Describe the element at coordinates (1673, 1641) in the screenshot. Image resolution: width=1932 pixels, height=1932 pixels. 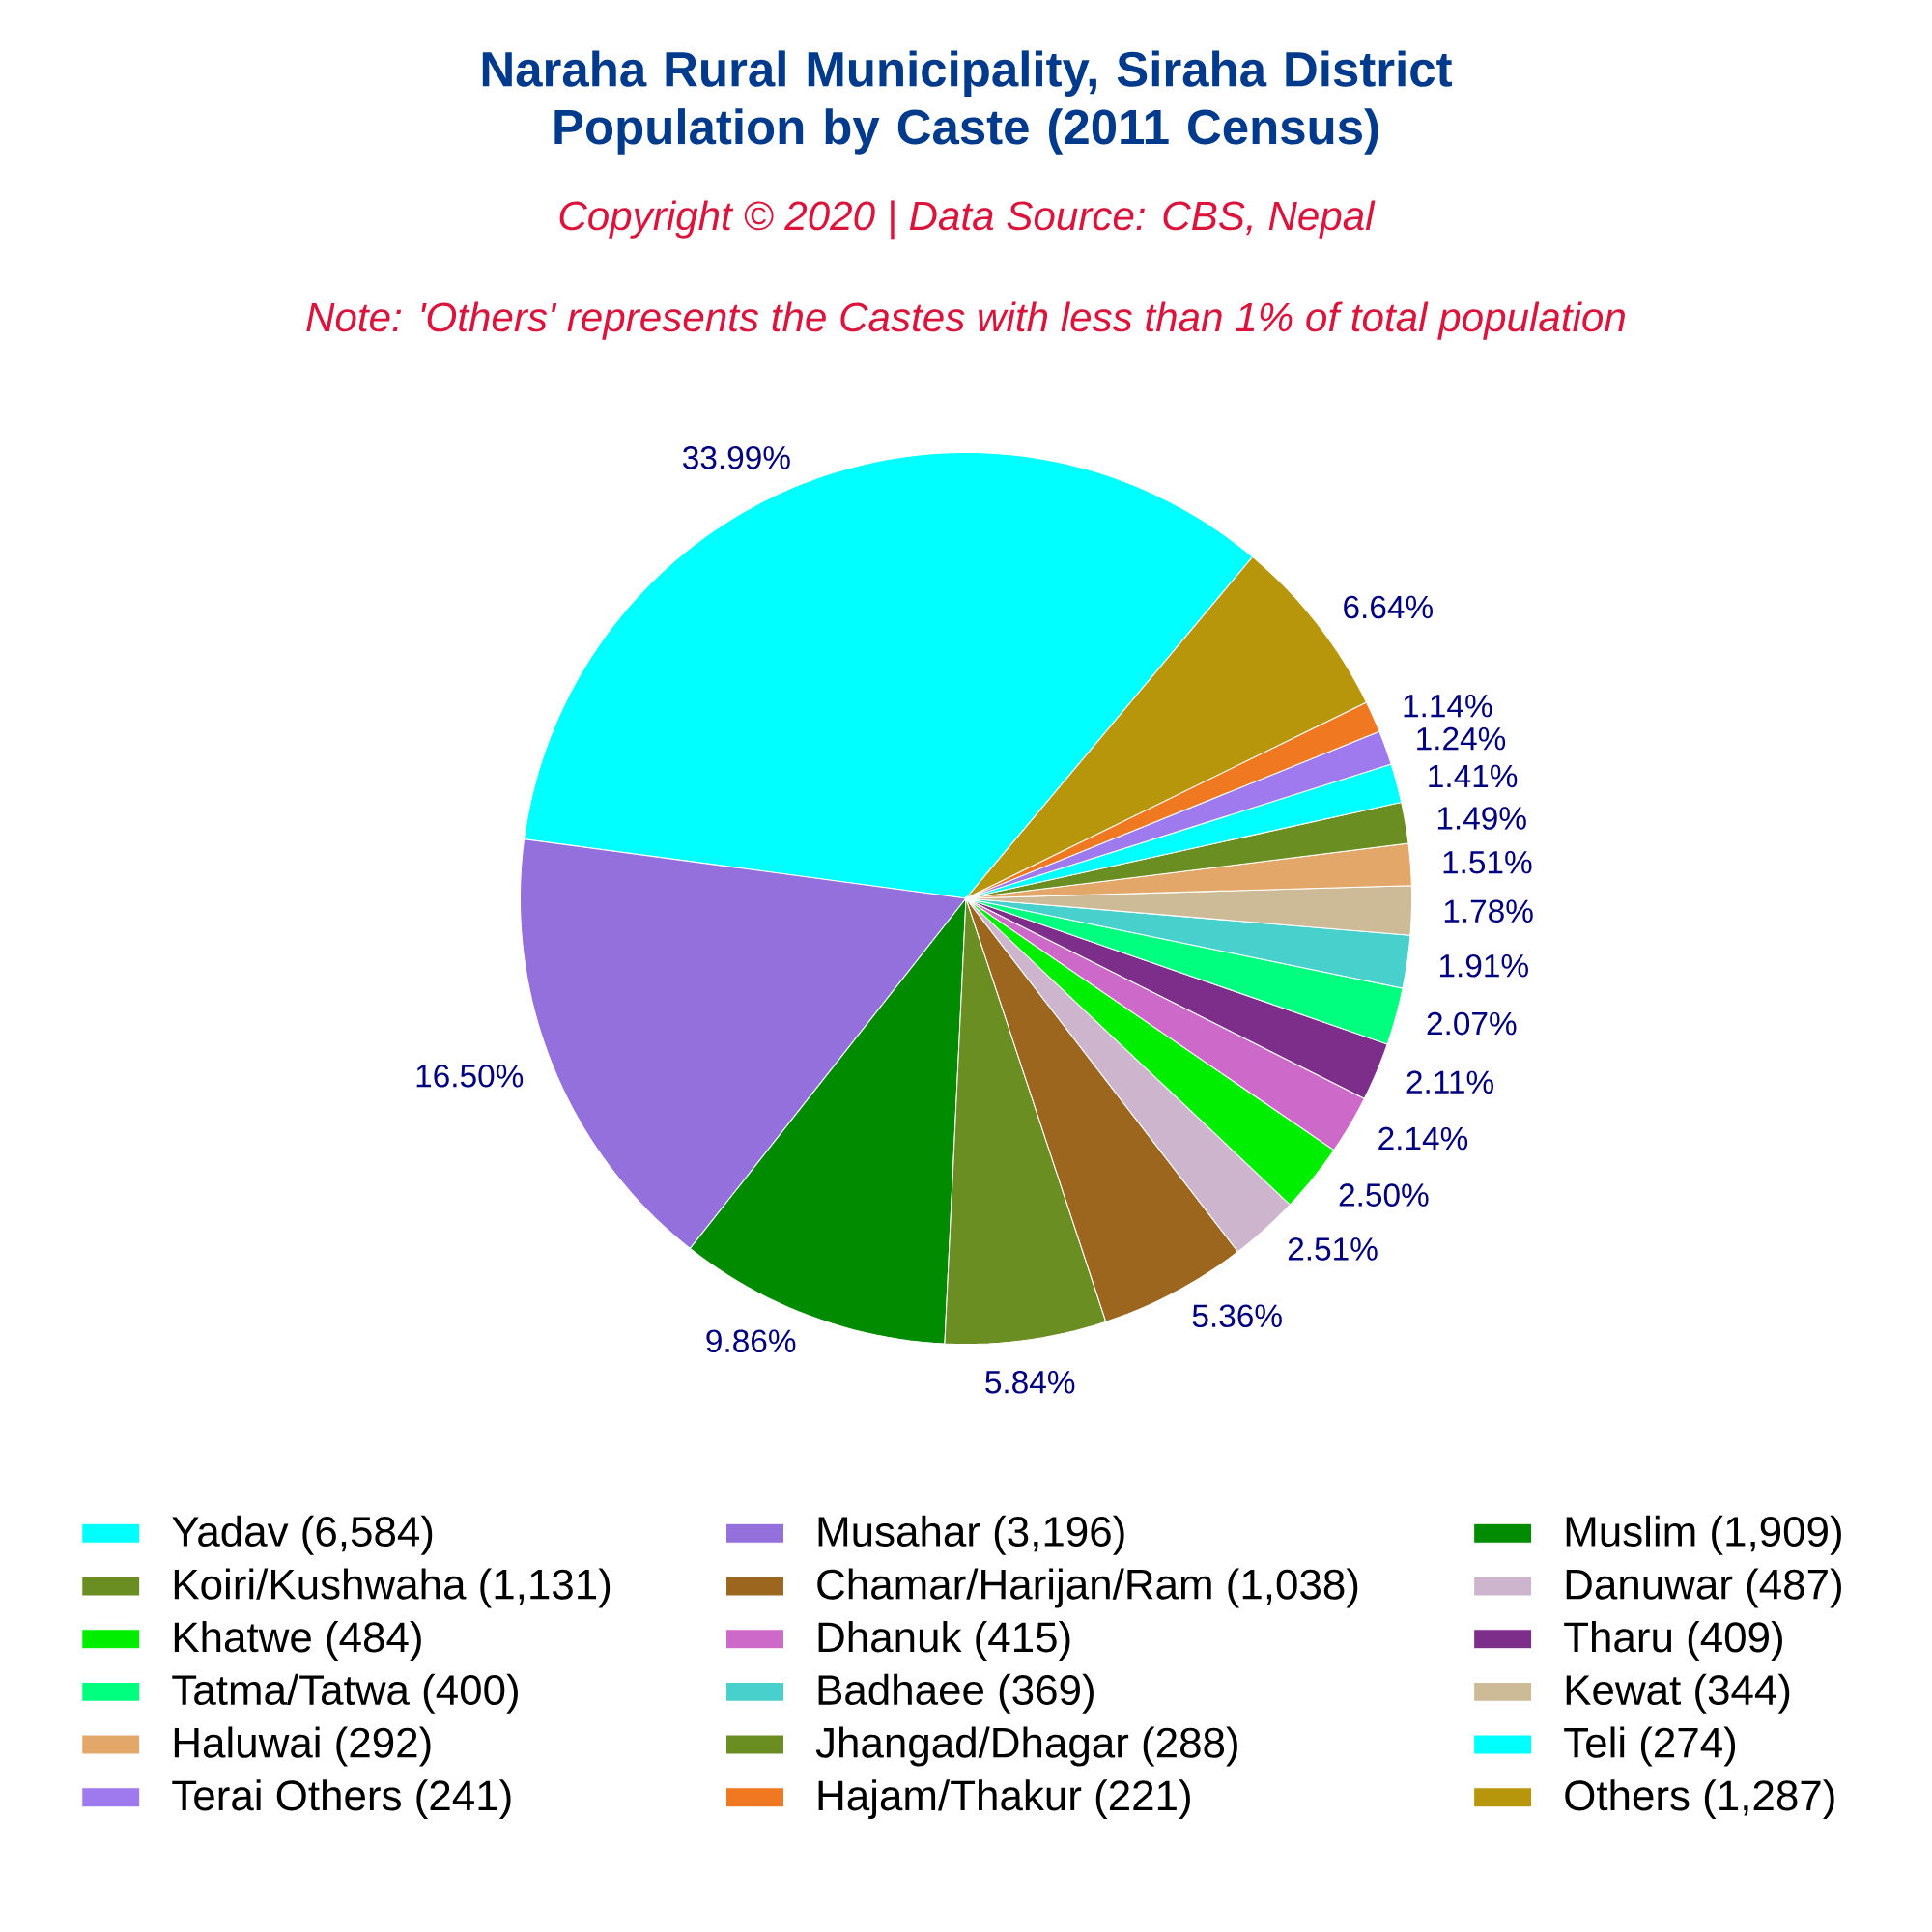
I see `legend-label: Tharu (409)` at that location.